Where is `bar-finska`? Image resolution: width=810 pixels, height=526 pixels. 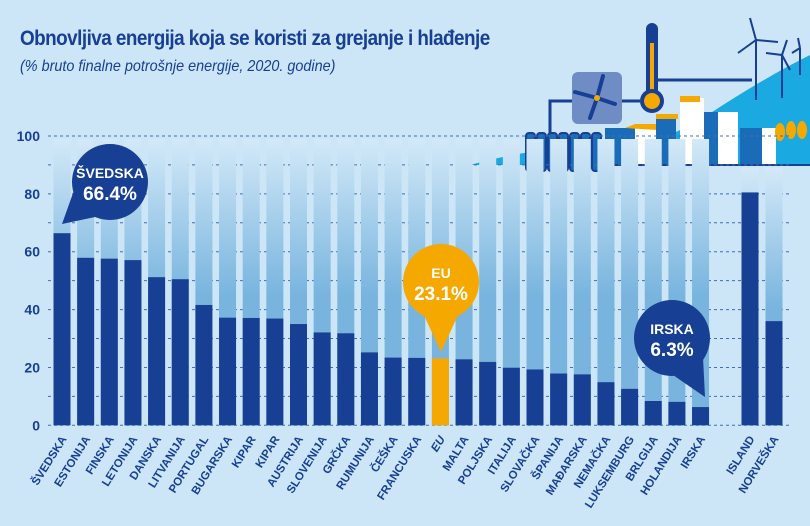 bar-finska is located at coordinates (109, 342).